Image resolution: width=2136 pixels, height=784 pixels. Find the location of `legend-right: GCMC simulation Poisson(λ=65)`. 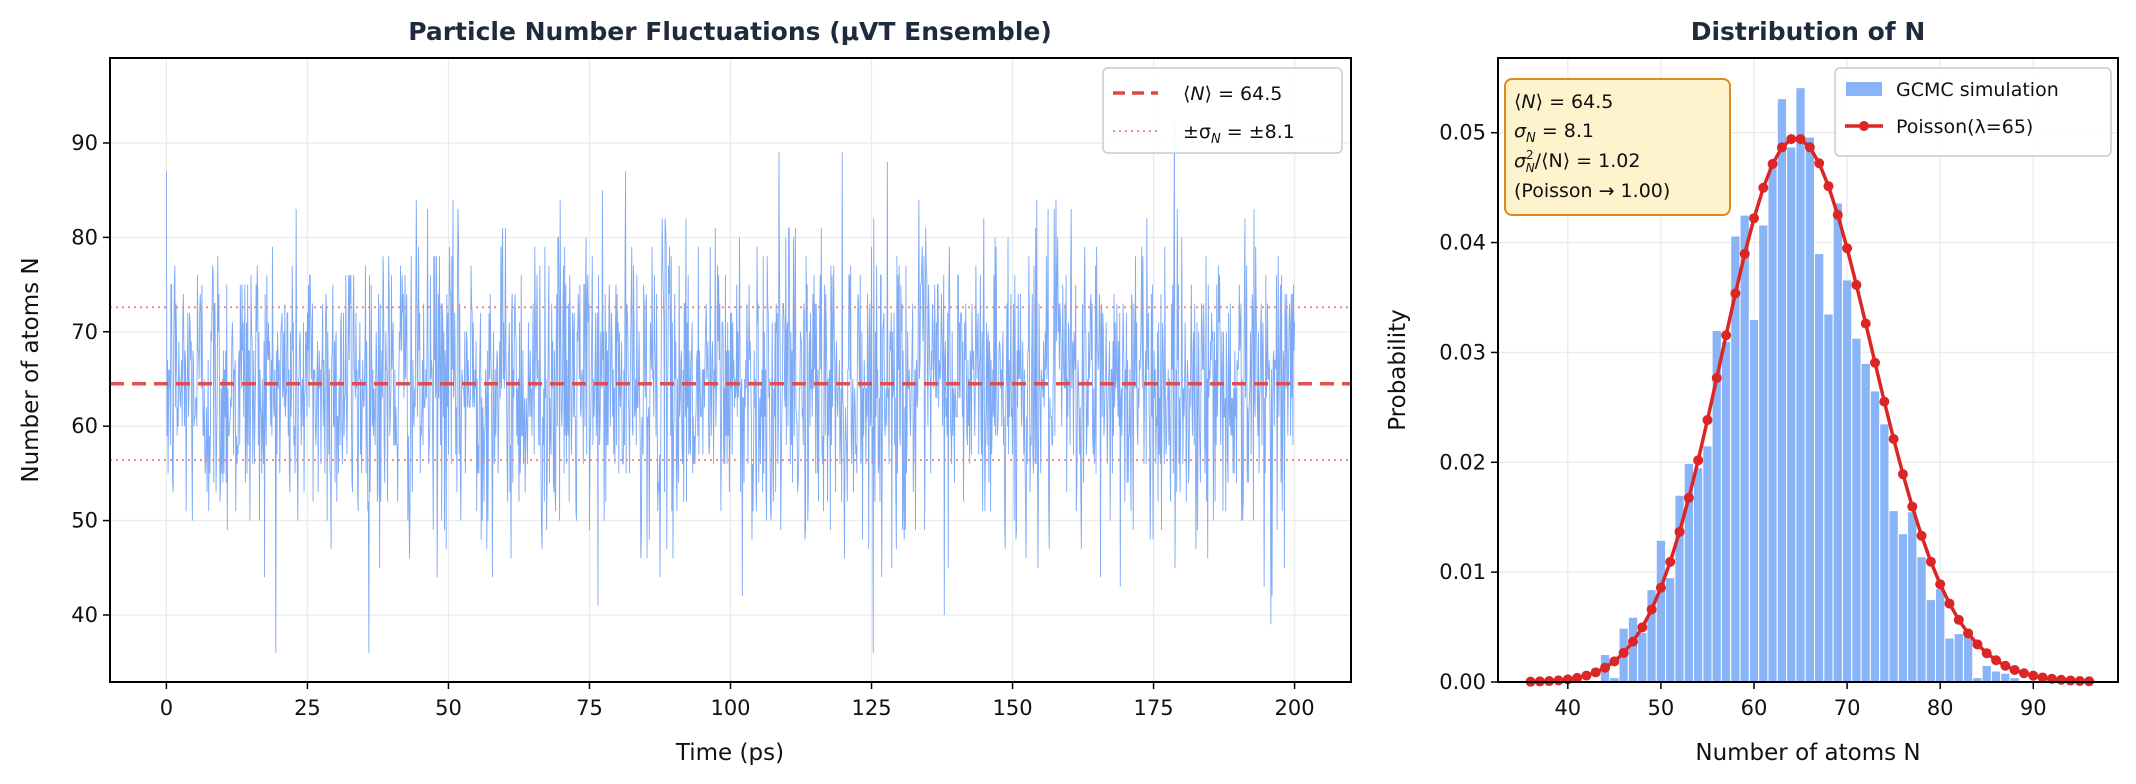

legend-right: GCMC simulation Poisson(λ=65) is located at coordinates (1973, 112).